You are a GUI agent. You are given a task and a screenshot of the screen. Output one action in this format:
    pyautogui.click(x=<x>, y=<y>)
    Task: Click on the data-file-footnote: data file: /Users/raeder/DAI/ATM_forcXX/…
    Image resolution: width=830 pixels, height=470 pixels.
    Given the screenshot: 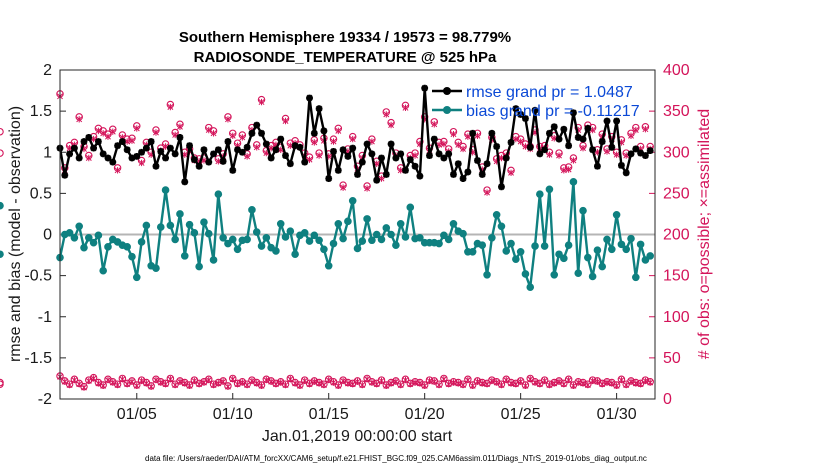 What is the action you would take?
    pyautogui.click(x=396, y=458)
    